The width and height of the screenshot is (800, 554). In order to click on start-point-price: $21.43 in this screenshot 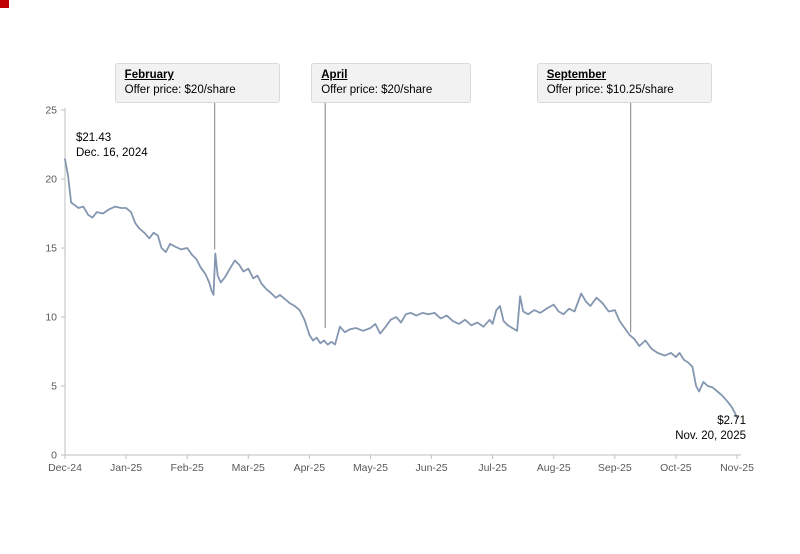, I will do `click(94, 138)`.